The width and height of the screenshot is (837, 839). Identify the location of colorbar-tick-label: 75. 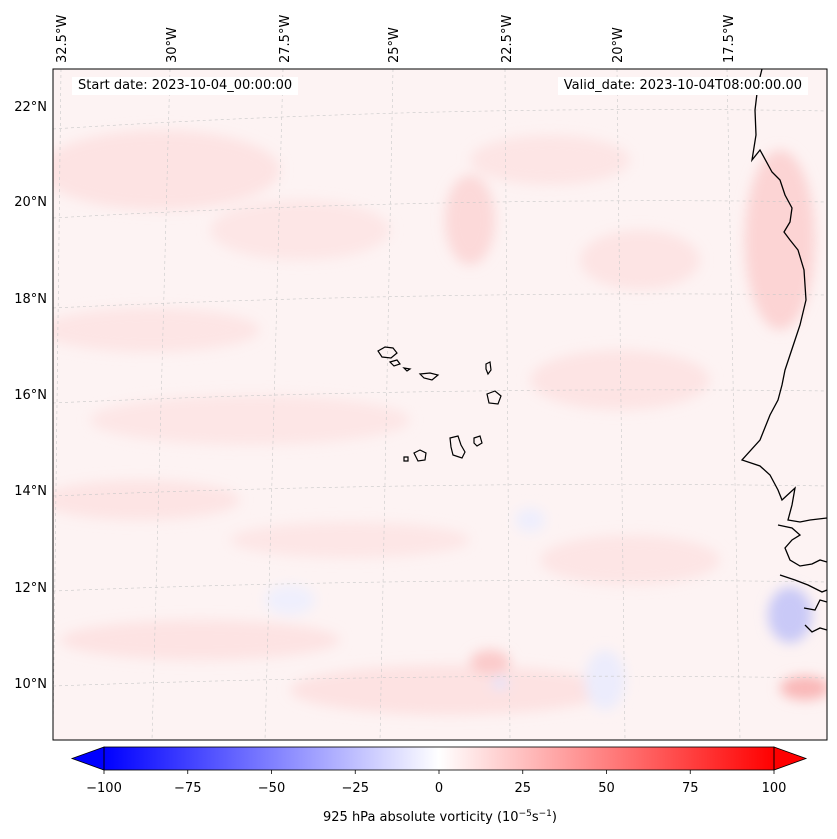
(690, 788).